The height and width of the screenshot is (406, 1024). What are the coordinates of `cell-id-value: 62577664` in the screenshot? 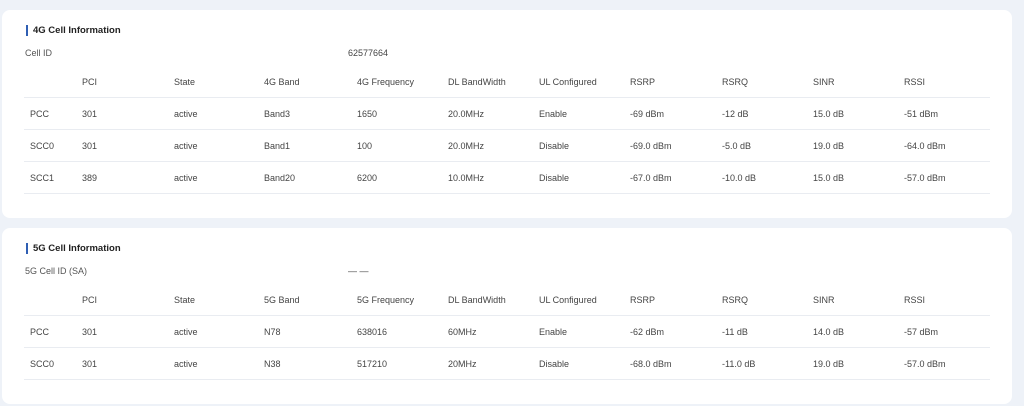 It's located at (368, 53).